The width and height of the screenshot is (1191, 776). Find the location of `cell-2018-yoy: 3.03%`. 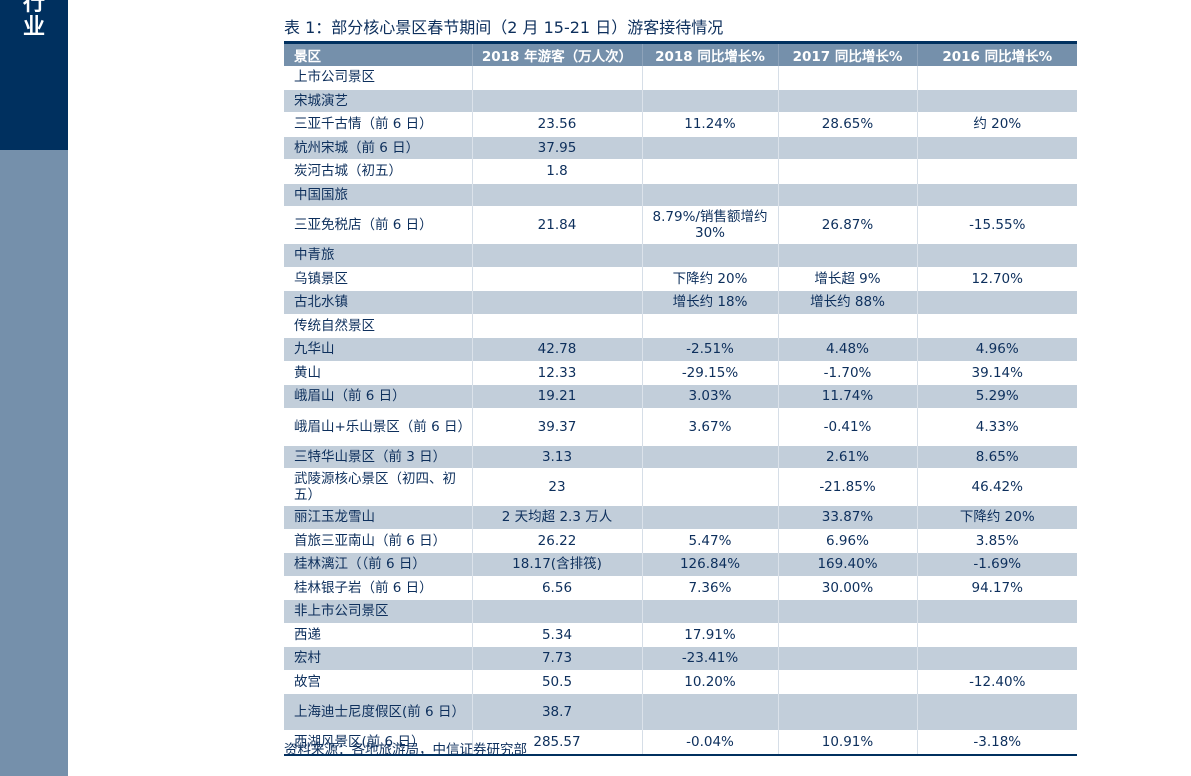

cell-2018-yoy: 3.03% is located at coordinates (709, 396).